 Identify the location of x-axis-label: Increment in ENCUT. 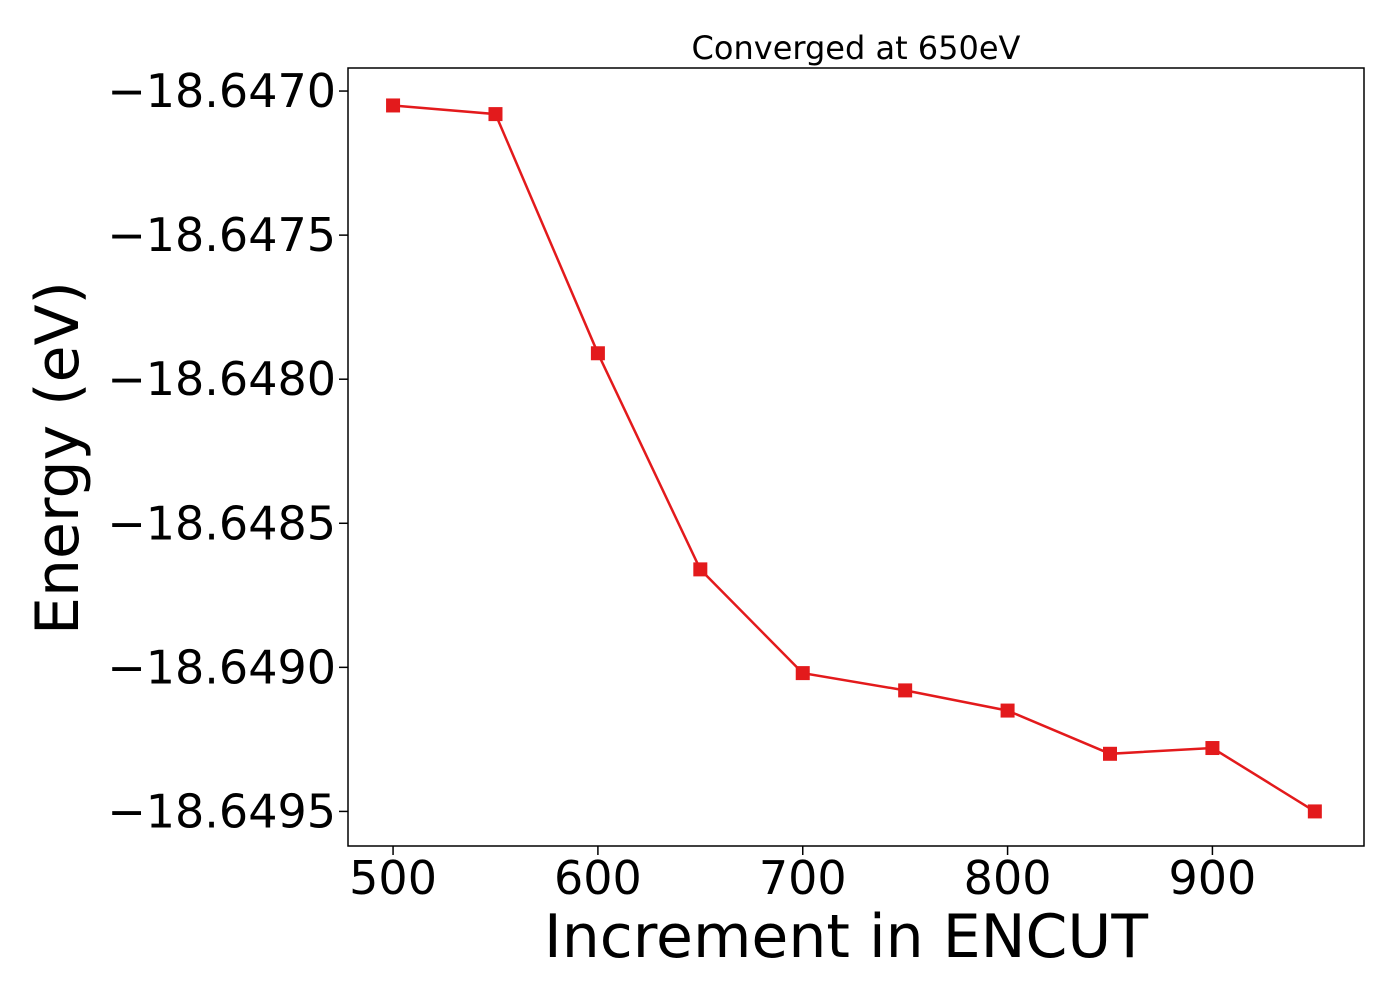
(846, 937).